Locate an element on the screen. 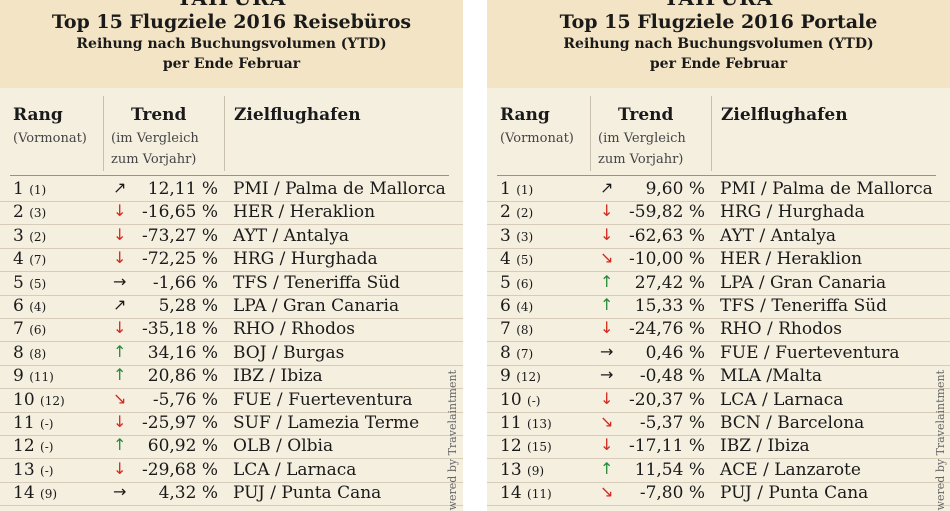 This screenshot has width=950, height=511. credit-text: Powered by Travelaintment is located at coordinates (452, 440).